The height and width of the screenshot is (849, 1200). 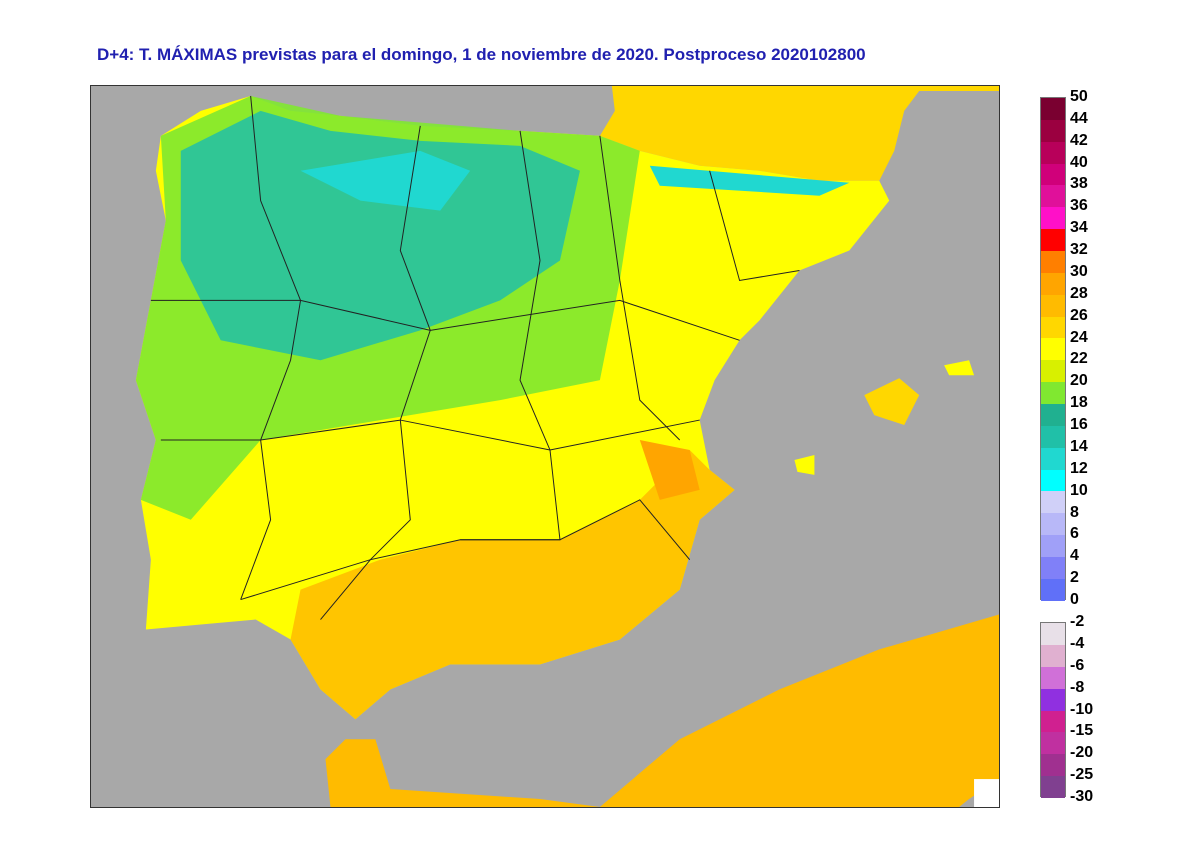 What do you see at coordinates (1082, 796) in the screenshot?
I see `legend-label: -30` at bounding box center [1082, 796].